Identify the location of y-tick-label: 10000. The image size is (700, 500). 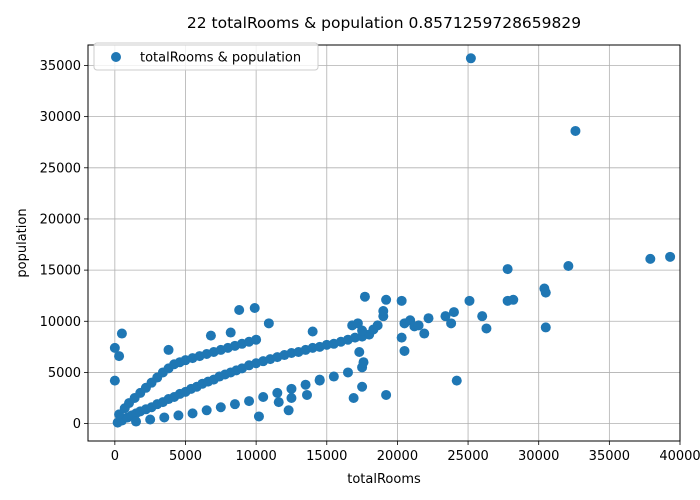
(60, 322).